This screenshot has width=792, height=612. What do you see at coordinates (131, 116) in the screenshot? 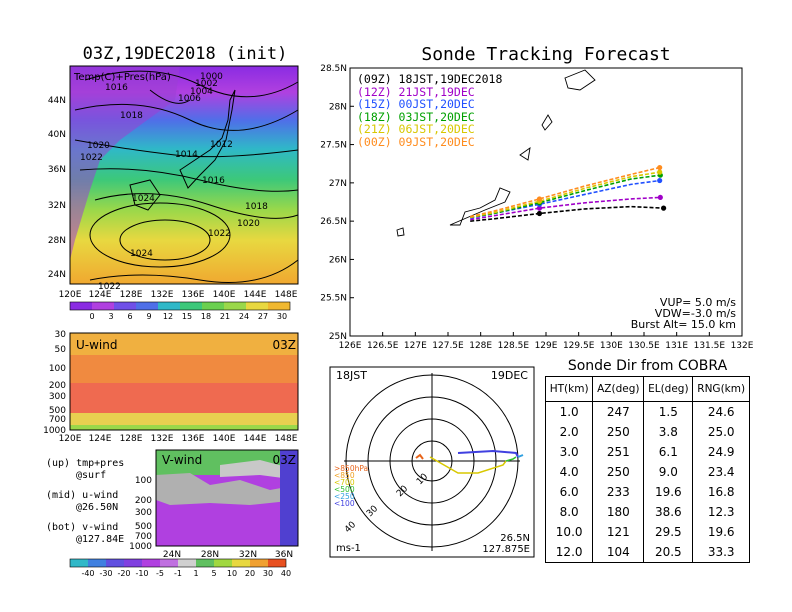
I see `isobar-label: 1018` at bounding box center [131, 116].